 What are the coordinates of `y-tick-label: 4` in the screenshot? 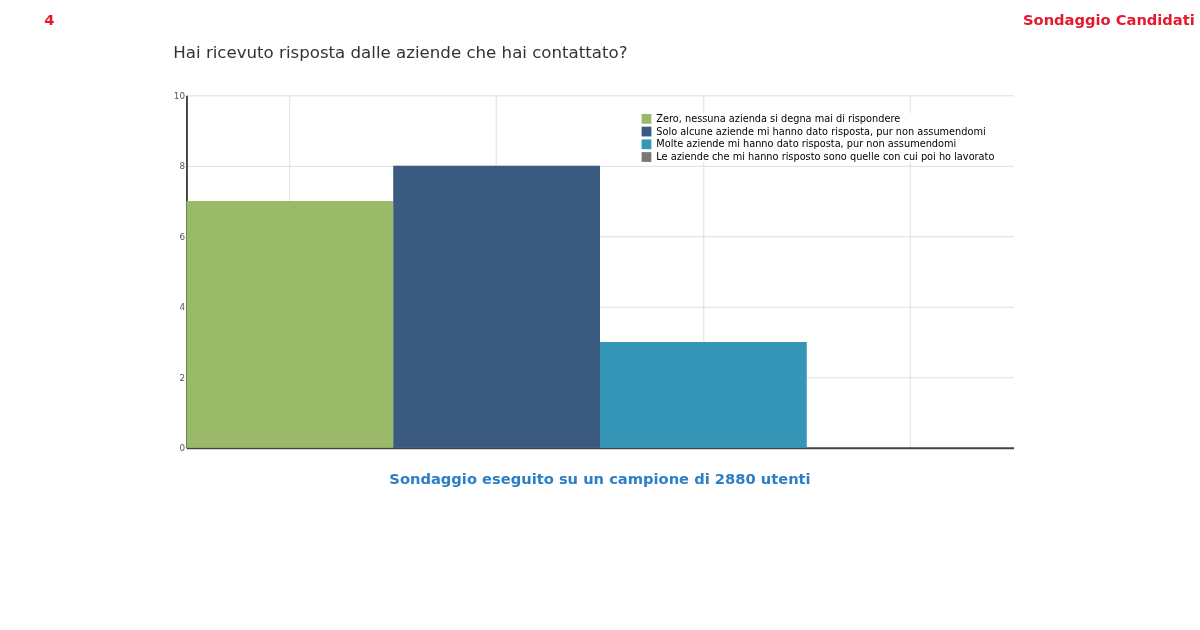 It's located at (182, 307).